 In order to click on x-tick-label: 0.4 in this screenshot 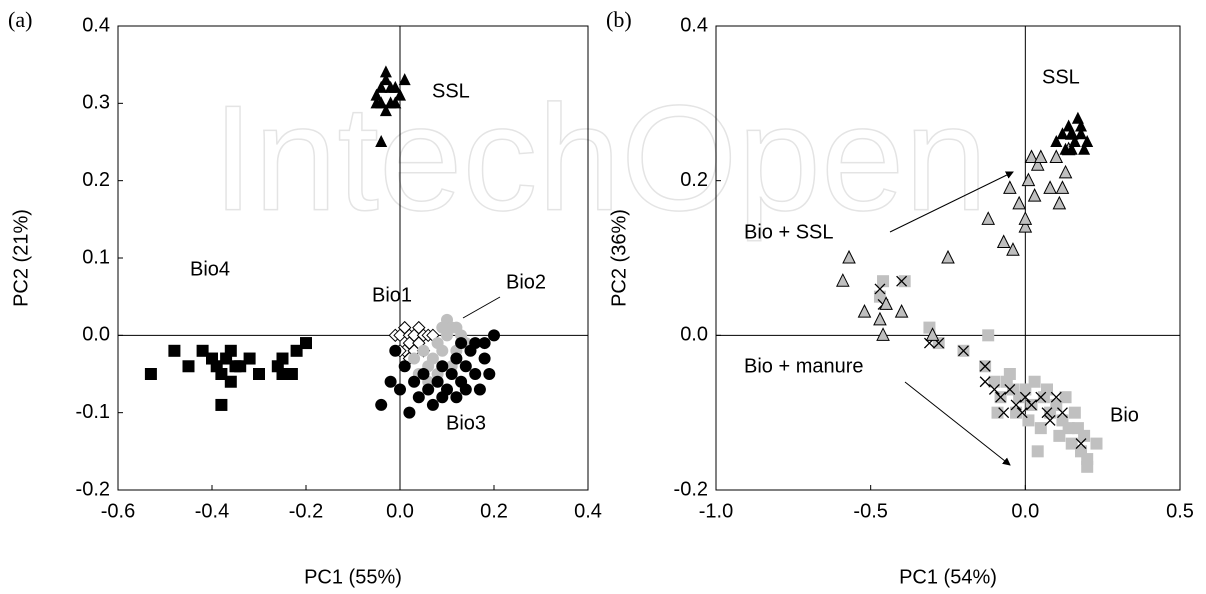, I will do `click(588, 511)`.